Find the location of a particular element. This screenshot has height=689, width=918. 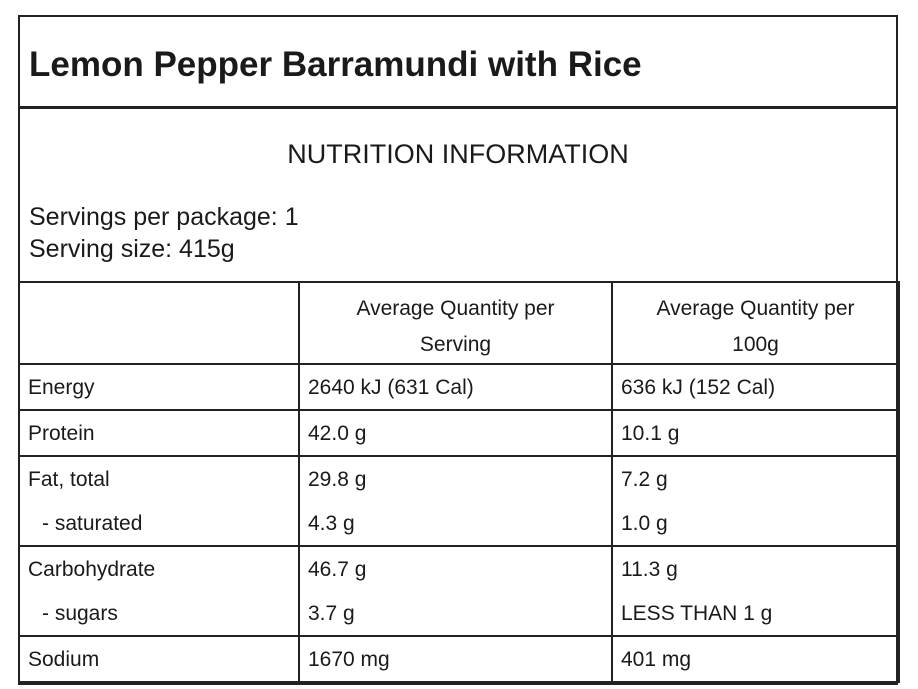

nutrient-row: Energy 2640 kJ (631 Cal) 636 kJ (152 Cal) is located at coordinates (459, 387).